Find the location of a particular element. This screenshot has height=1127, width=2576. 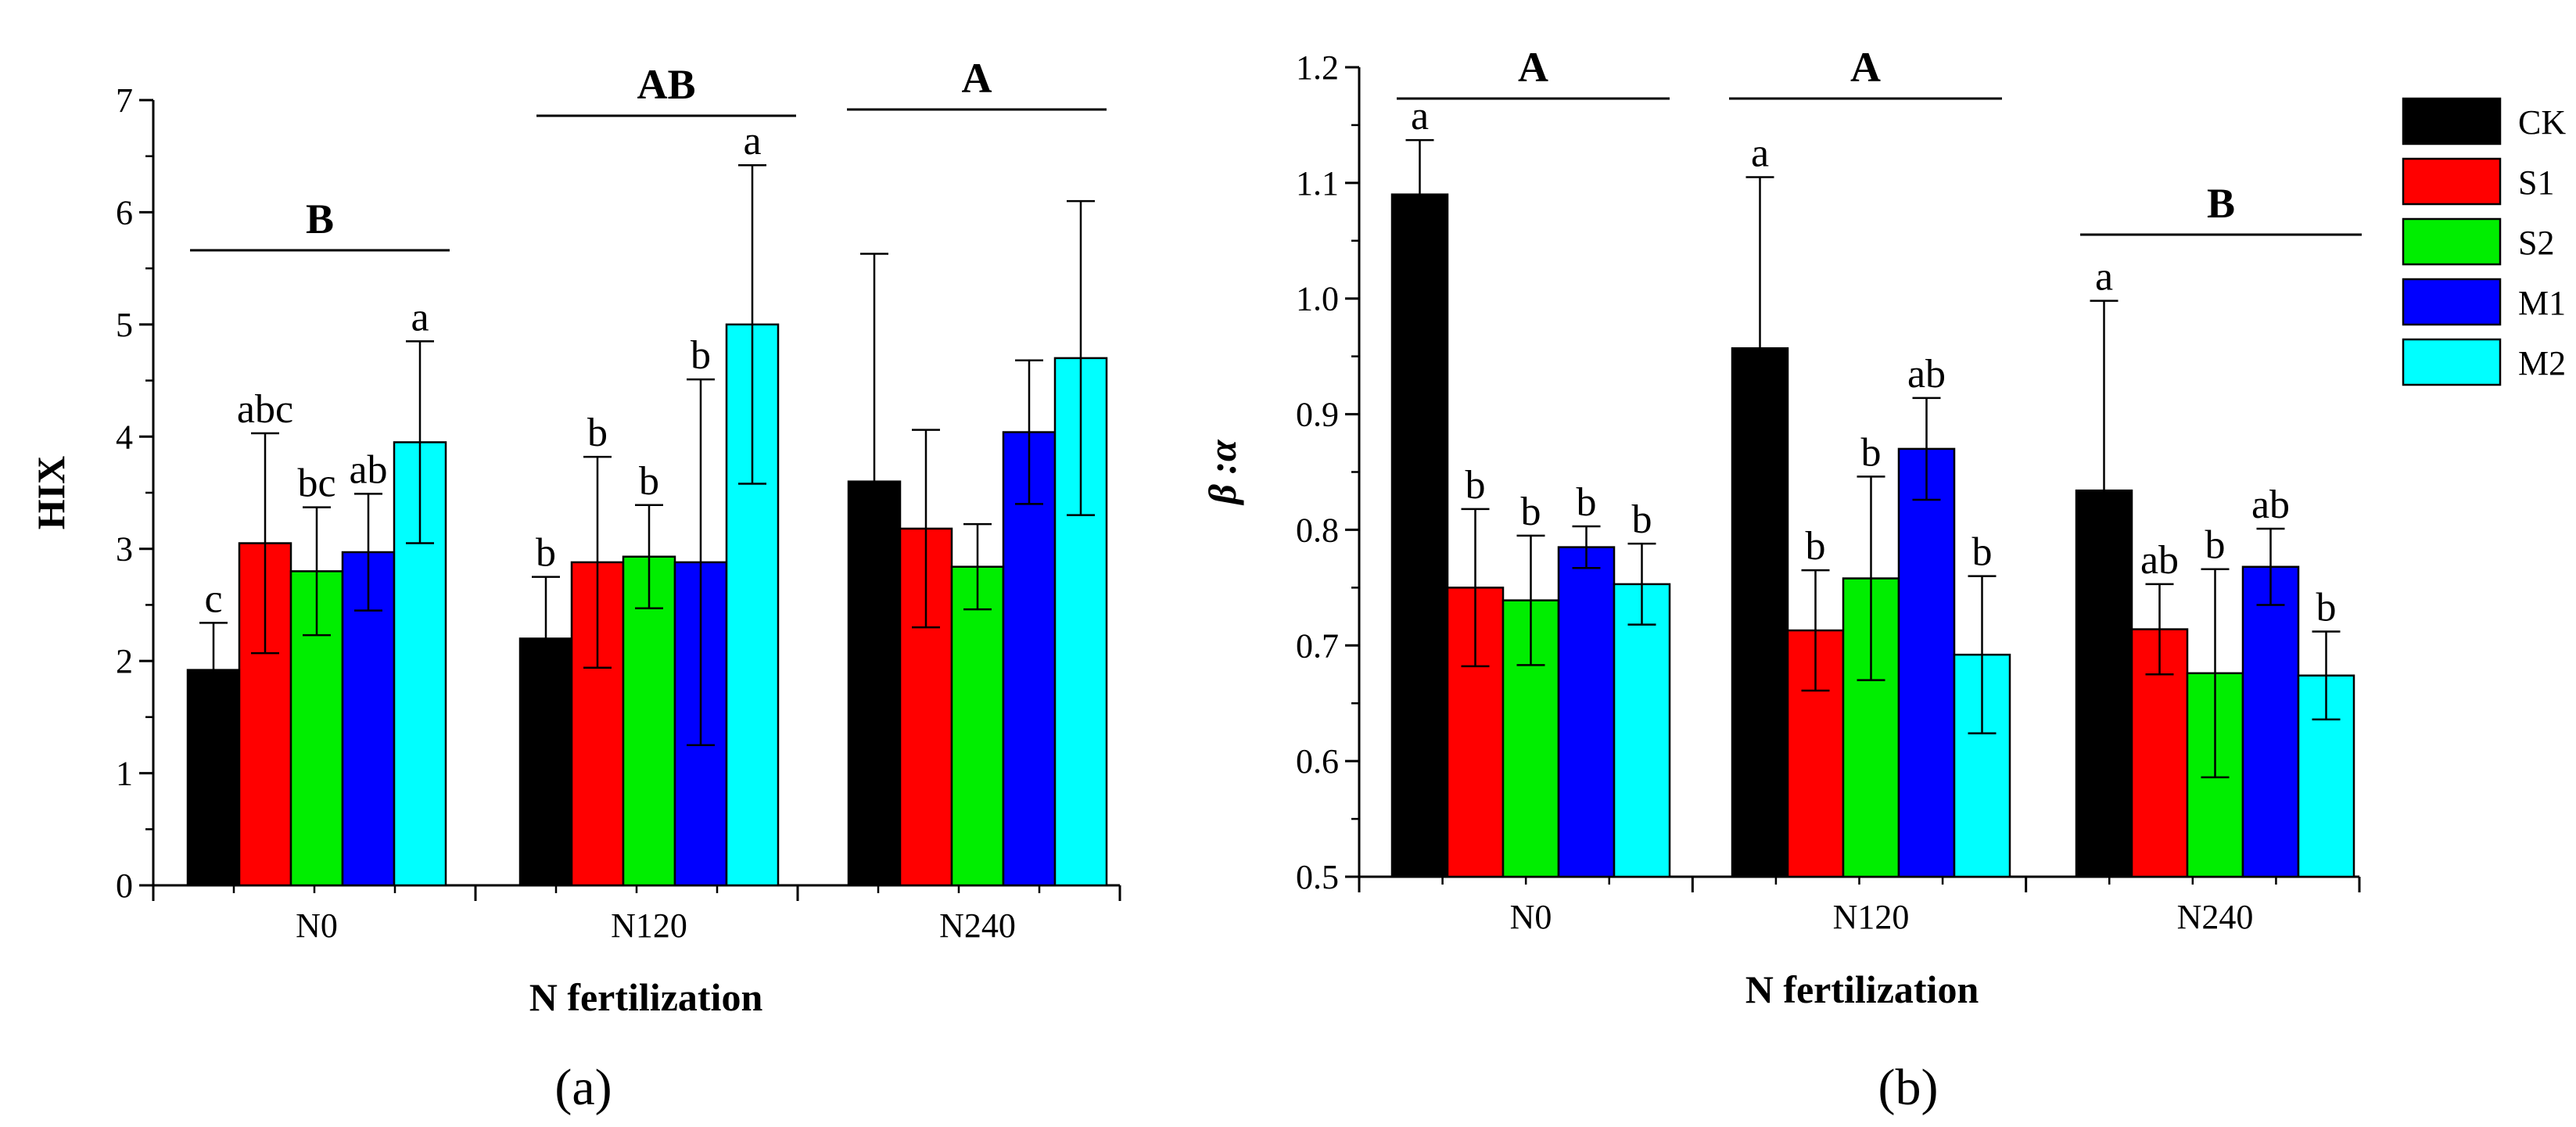

bar-ck-n0 is located at coordinates (1419, 535).